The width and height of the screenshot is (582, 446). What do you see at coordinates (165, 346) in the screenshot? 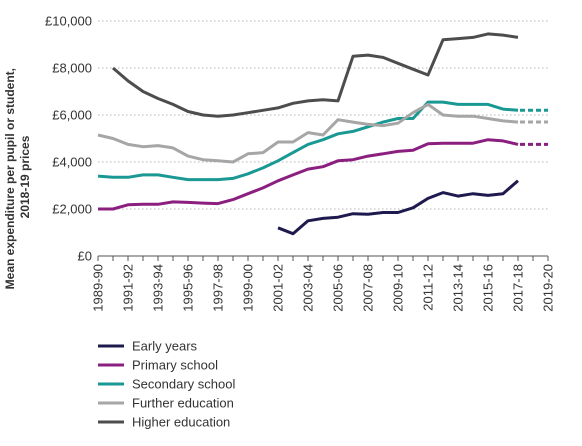
I see `legend-label-early-years: Early years` at bounding box center [165, 346].